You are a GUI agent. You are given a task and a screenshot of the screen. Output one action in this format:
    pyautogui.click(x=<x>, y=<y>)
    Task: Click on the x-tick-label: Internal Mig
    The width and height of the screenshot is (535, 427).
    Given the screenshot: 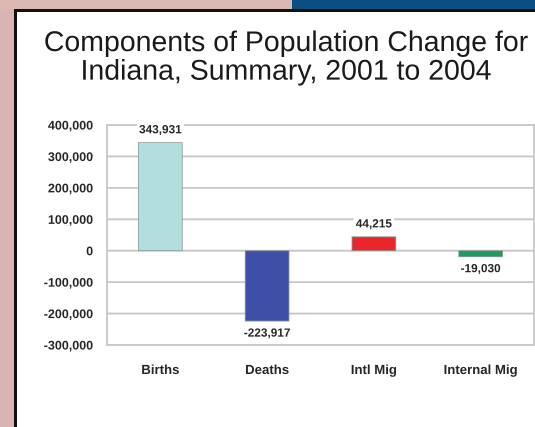 What is the action you would take?
    pyautogui.click(x=480, y=370)
    